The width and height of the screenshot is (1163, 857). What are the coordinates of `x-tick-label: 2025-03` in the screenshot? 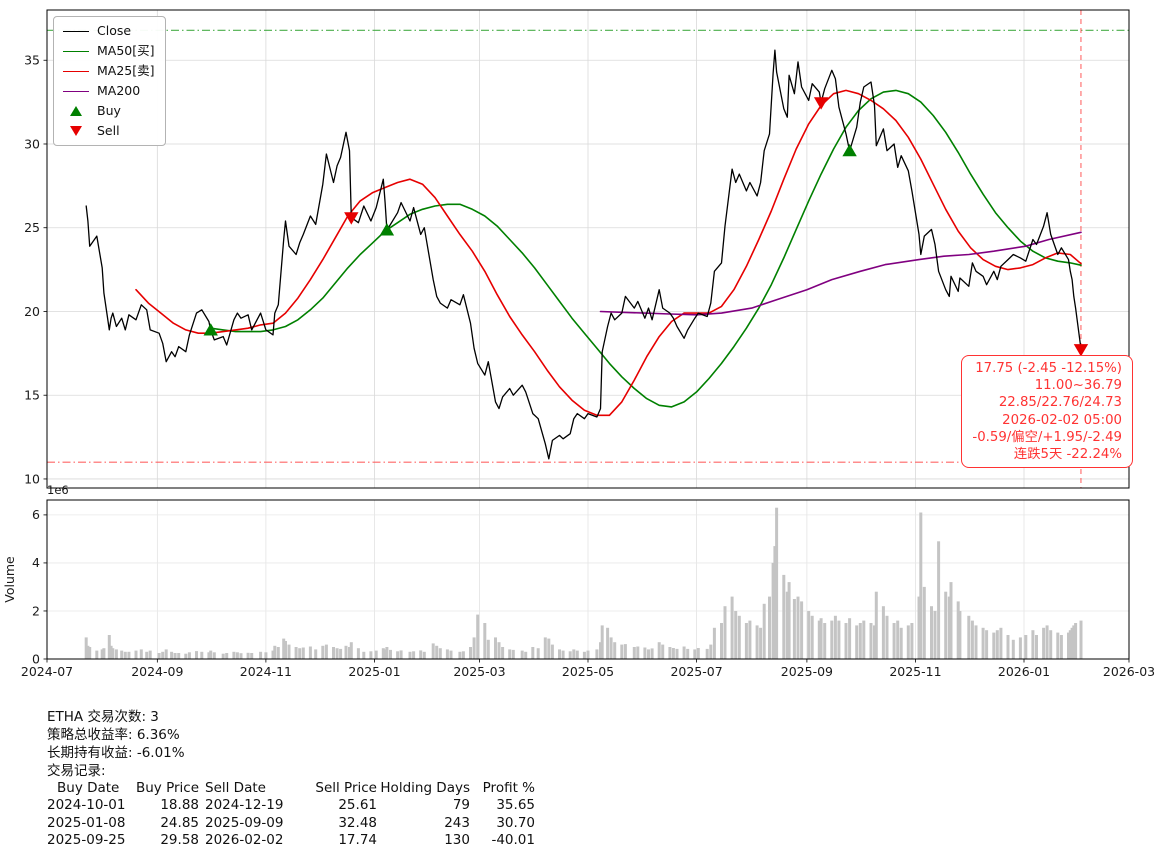 It's located at (479, 671).